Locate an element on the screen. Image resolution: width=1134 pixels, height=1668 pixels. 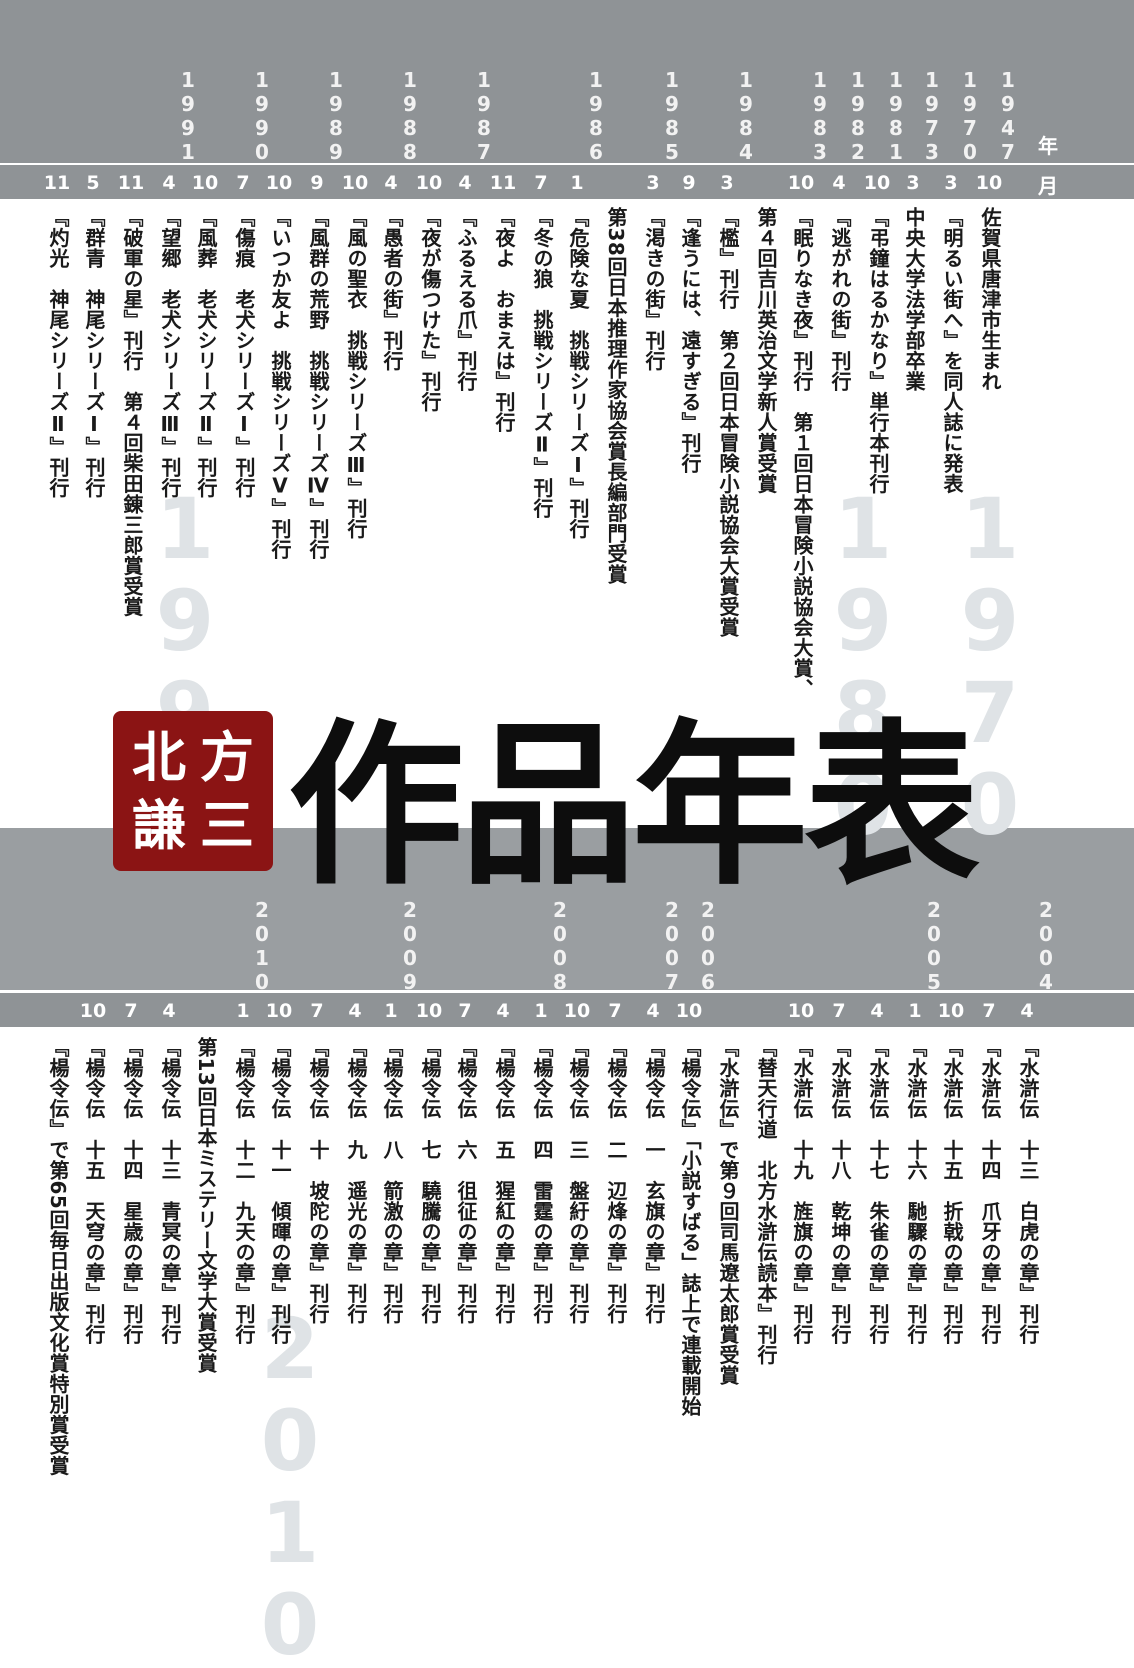
top-event: 『渇きの街』刊行 is located at coordinates (654, 289).